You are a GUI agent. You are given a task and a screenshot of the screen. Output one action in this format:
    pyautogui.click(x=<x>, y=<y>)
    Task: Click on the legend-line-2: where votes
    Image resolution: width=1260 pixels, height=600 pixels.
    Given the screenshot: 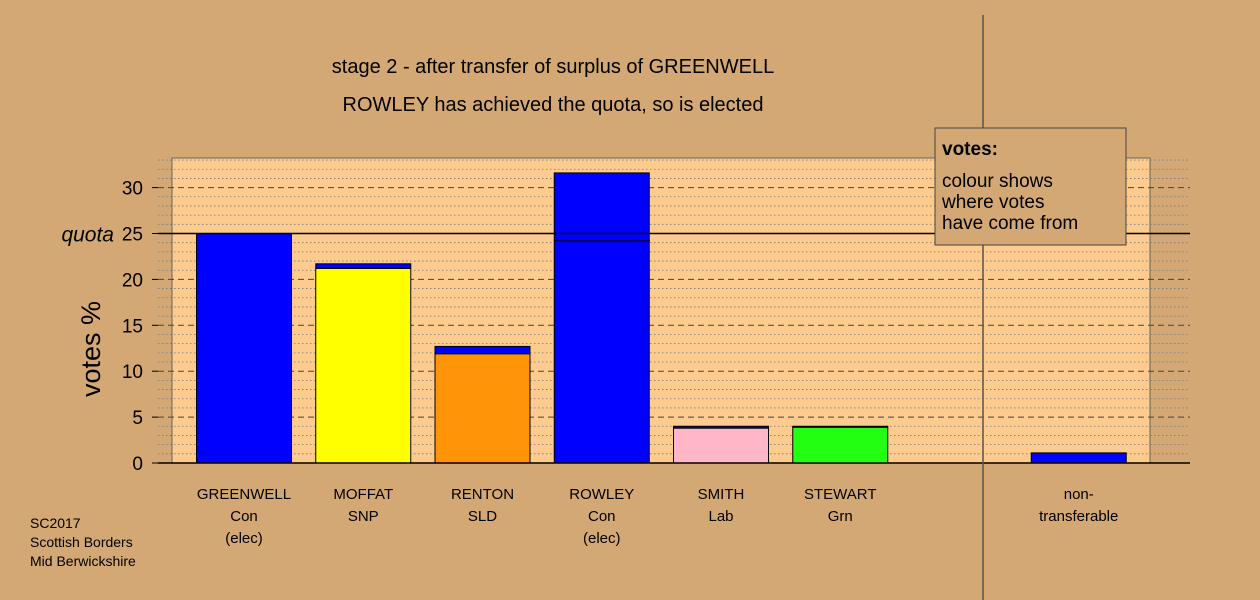 What is the action you would take?
    pyautogui.click(x=992, y=202)
    